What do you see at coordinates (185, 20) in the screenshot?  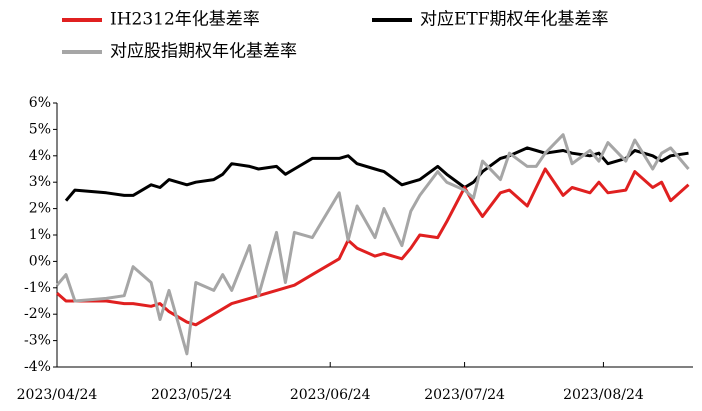 I see `legend-label: IH2312年化基差率` at bounding box center [185, 20].